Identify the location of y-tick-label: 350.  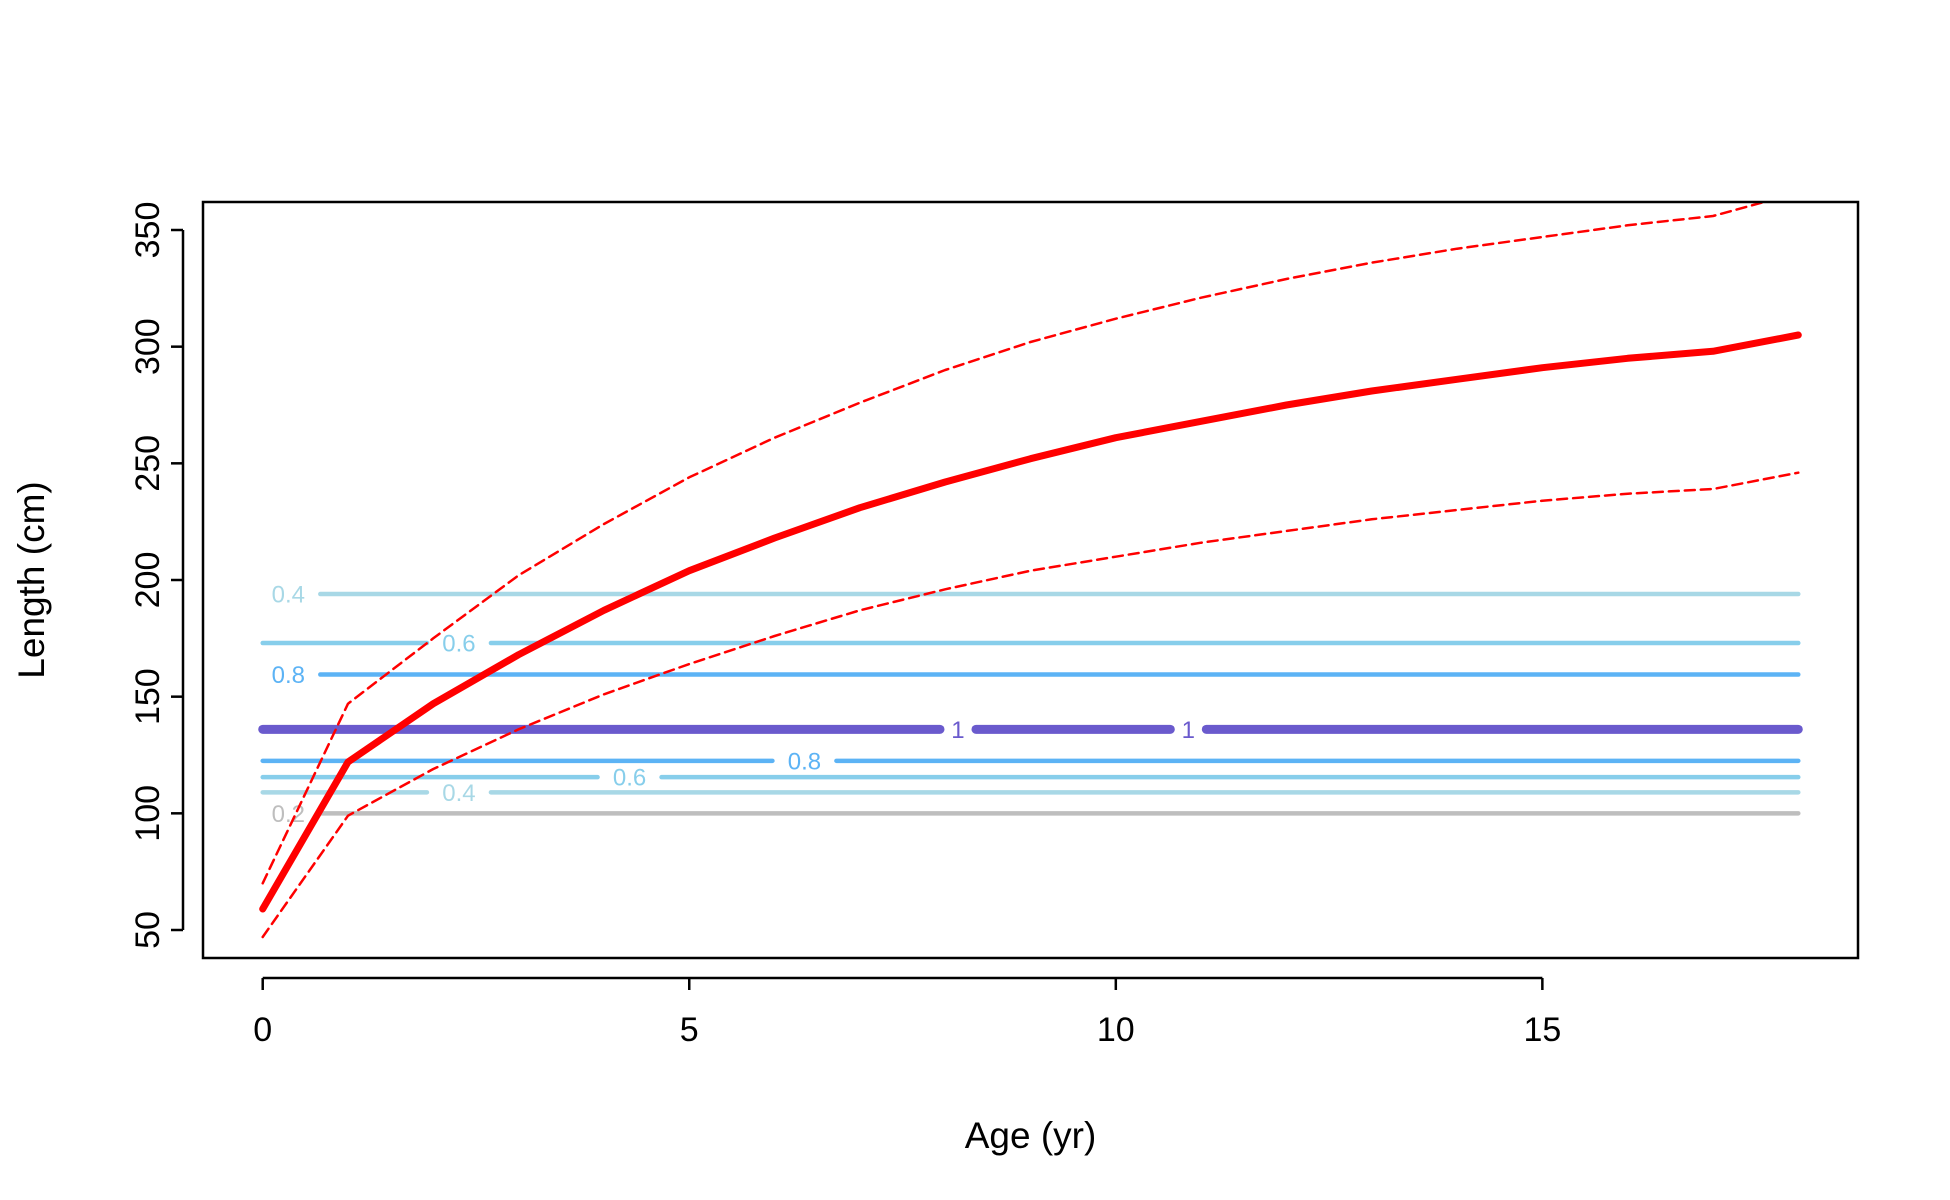
(148, 230).